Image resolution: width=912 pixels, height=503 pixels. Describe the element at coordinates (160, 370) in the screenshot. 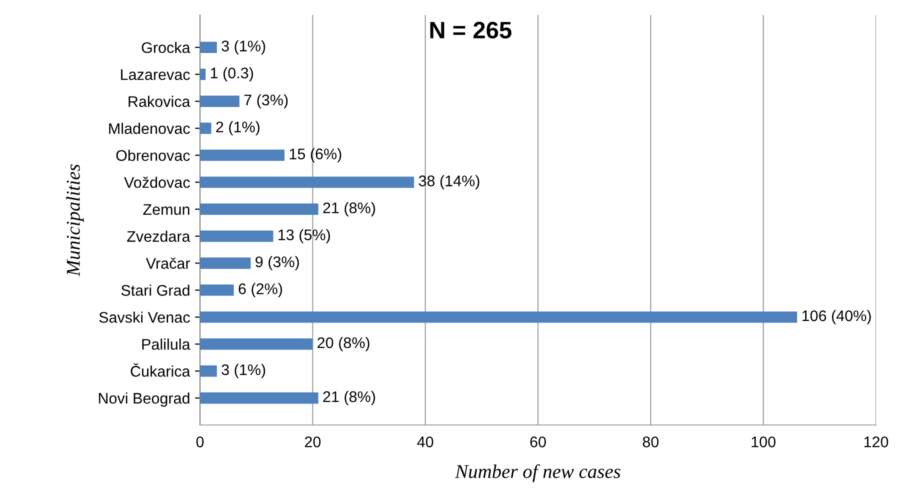

I see `y-tick-label: Čukarica` at that location.